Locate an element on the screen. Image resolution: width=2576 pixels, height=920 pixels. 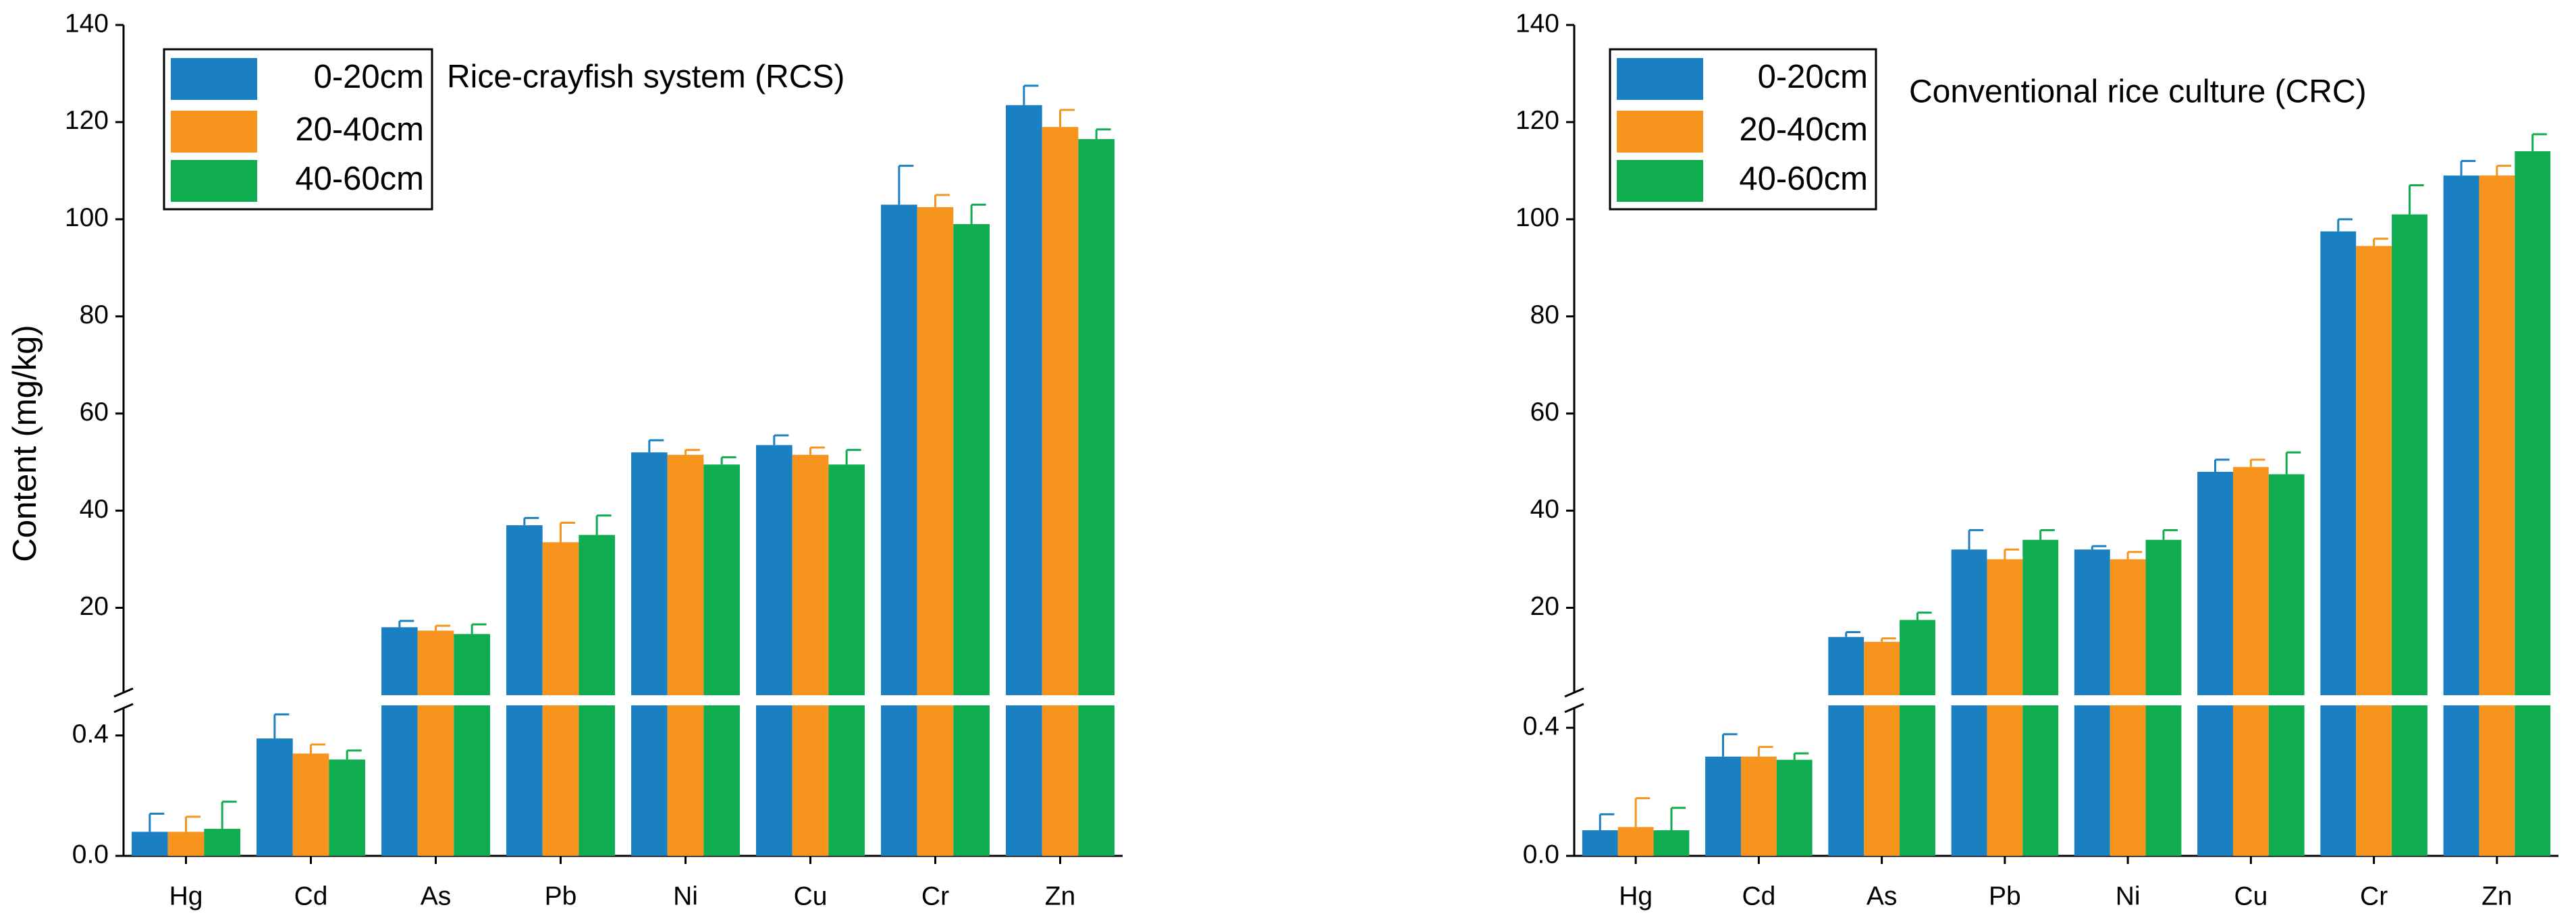
y-axis-label: Content (mg/kg) is located at coordinates (25, 443).